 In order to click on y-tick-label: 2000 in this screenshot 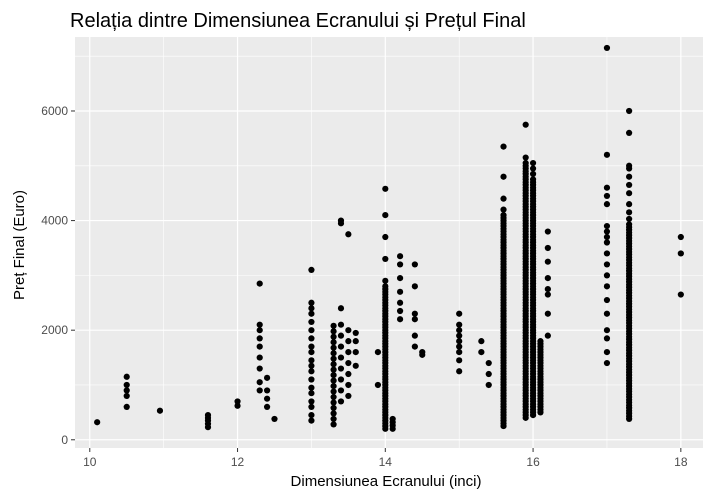, I will do `click(54, 330)`.